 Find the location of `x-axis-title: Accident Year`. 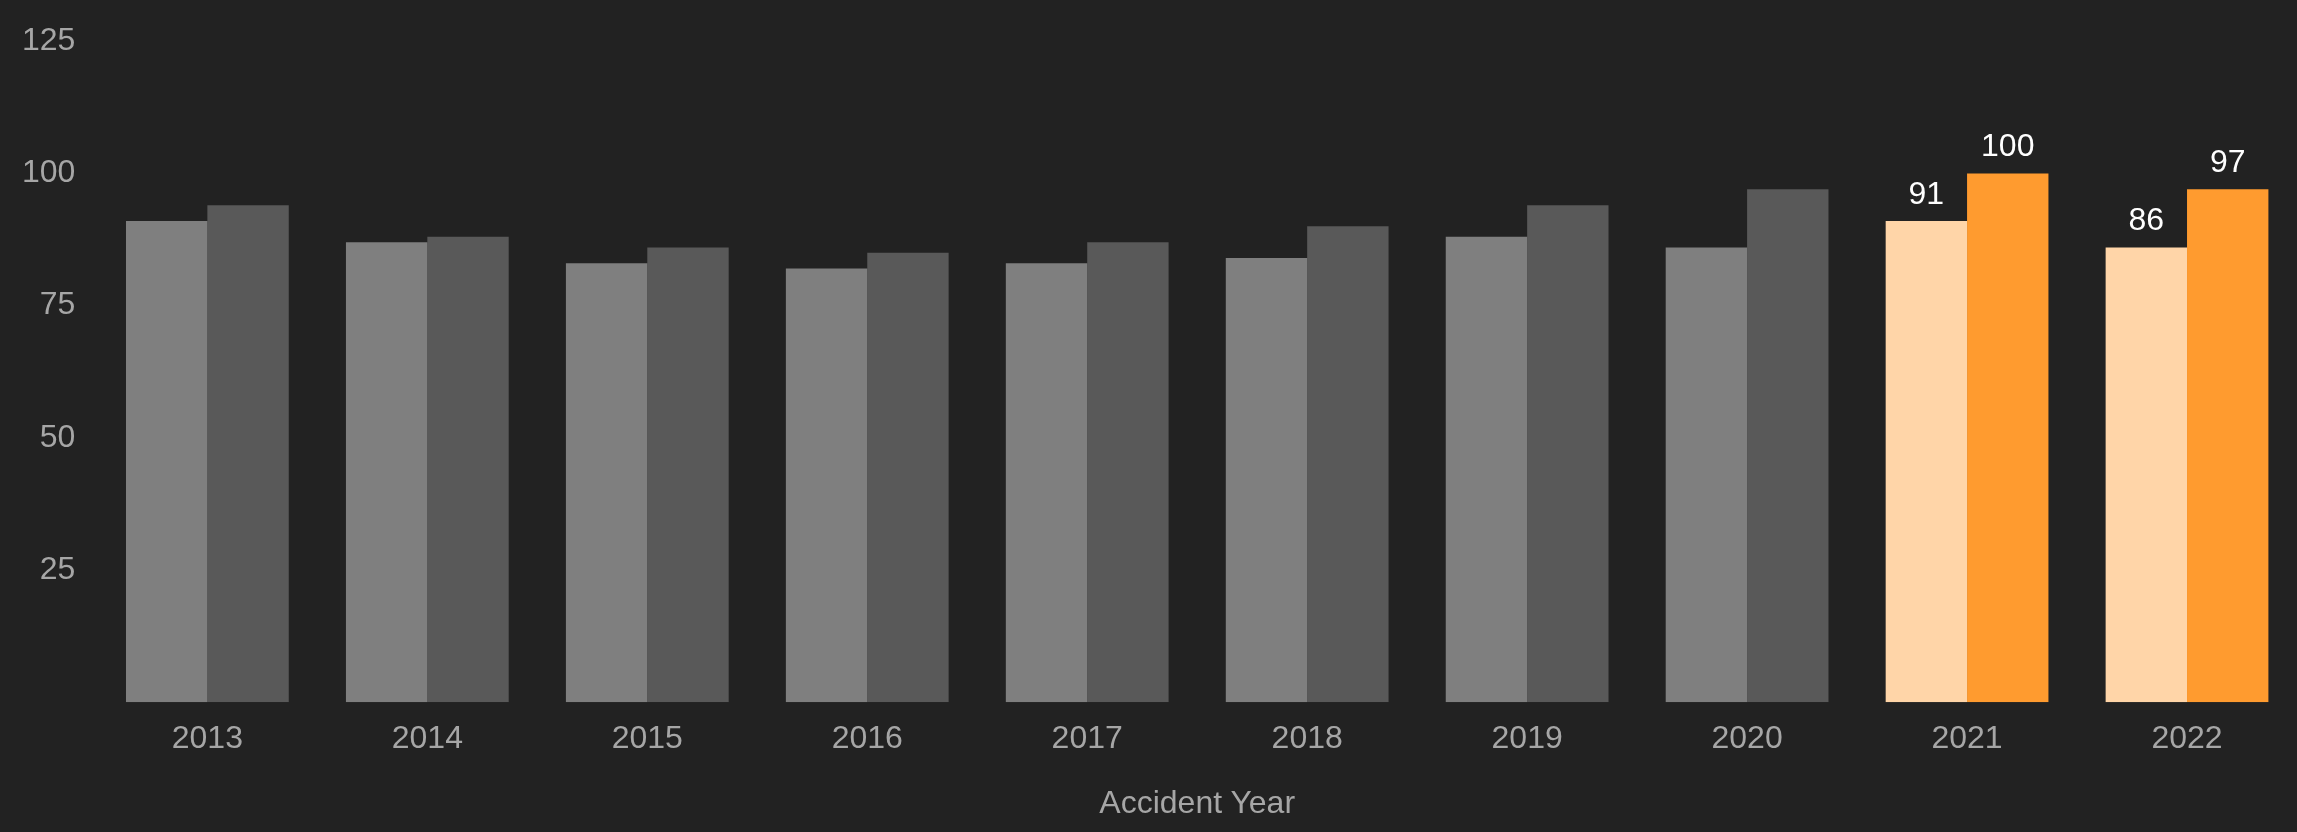

x-axis-title: Accident Year is located at coordinates (1197, 801).